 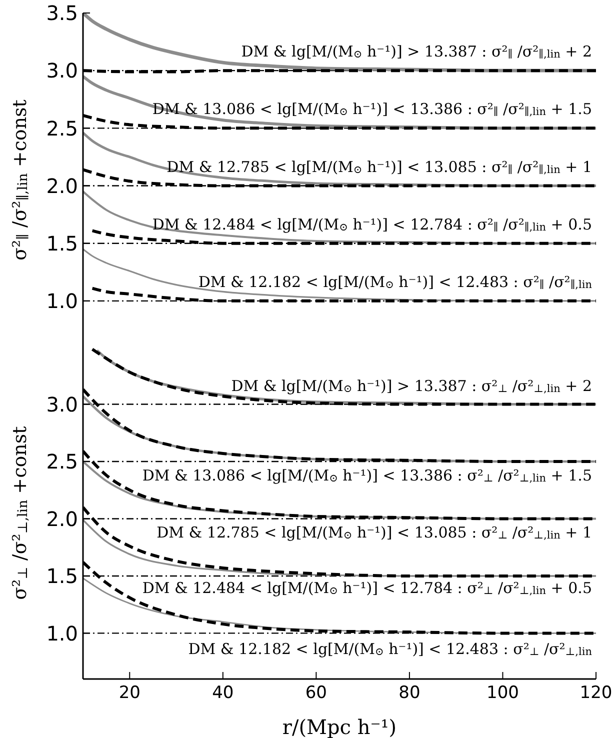 What do you see at coordinates (223, 693) in the screenshot?
I see `x-tick-label: 40` at bounding box center [223, 693].